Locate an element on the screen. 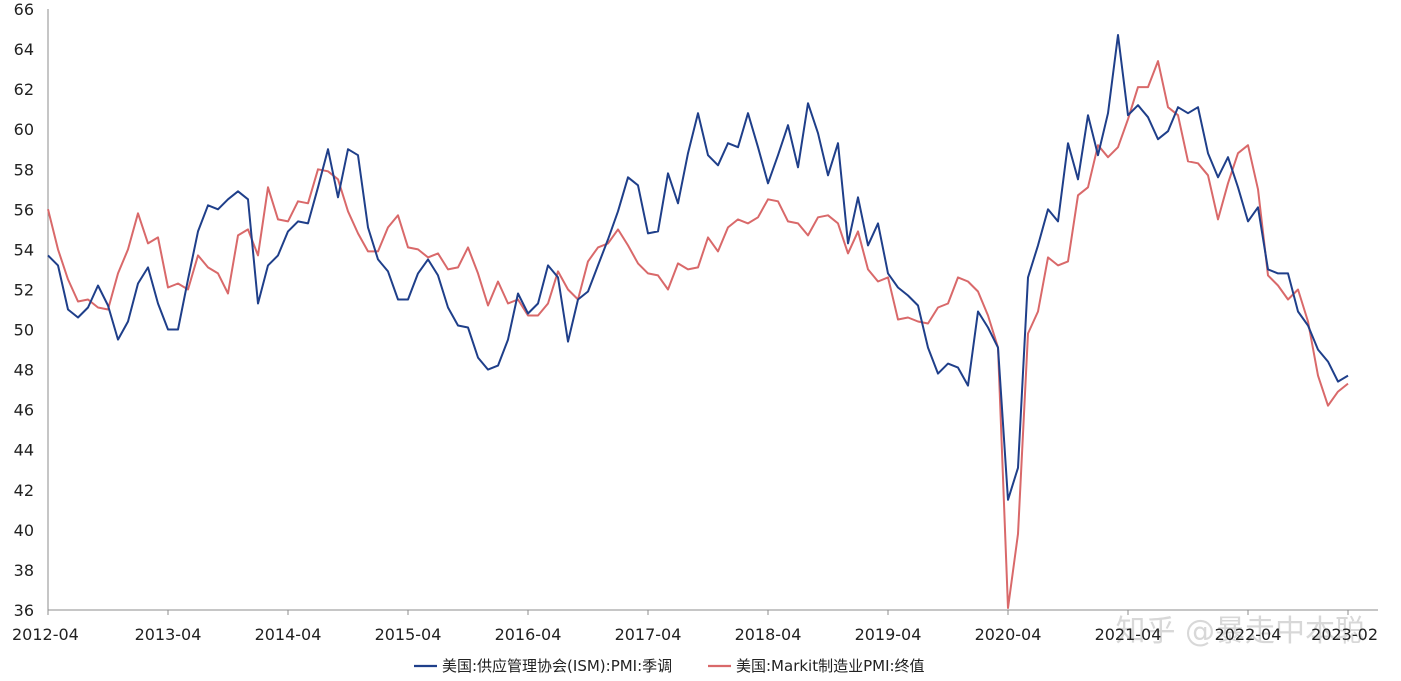 This screenshot has height=681, width=1401. x-tick-label: 2019-04 is located at coordinates (888, 634).